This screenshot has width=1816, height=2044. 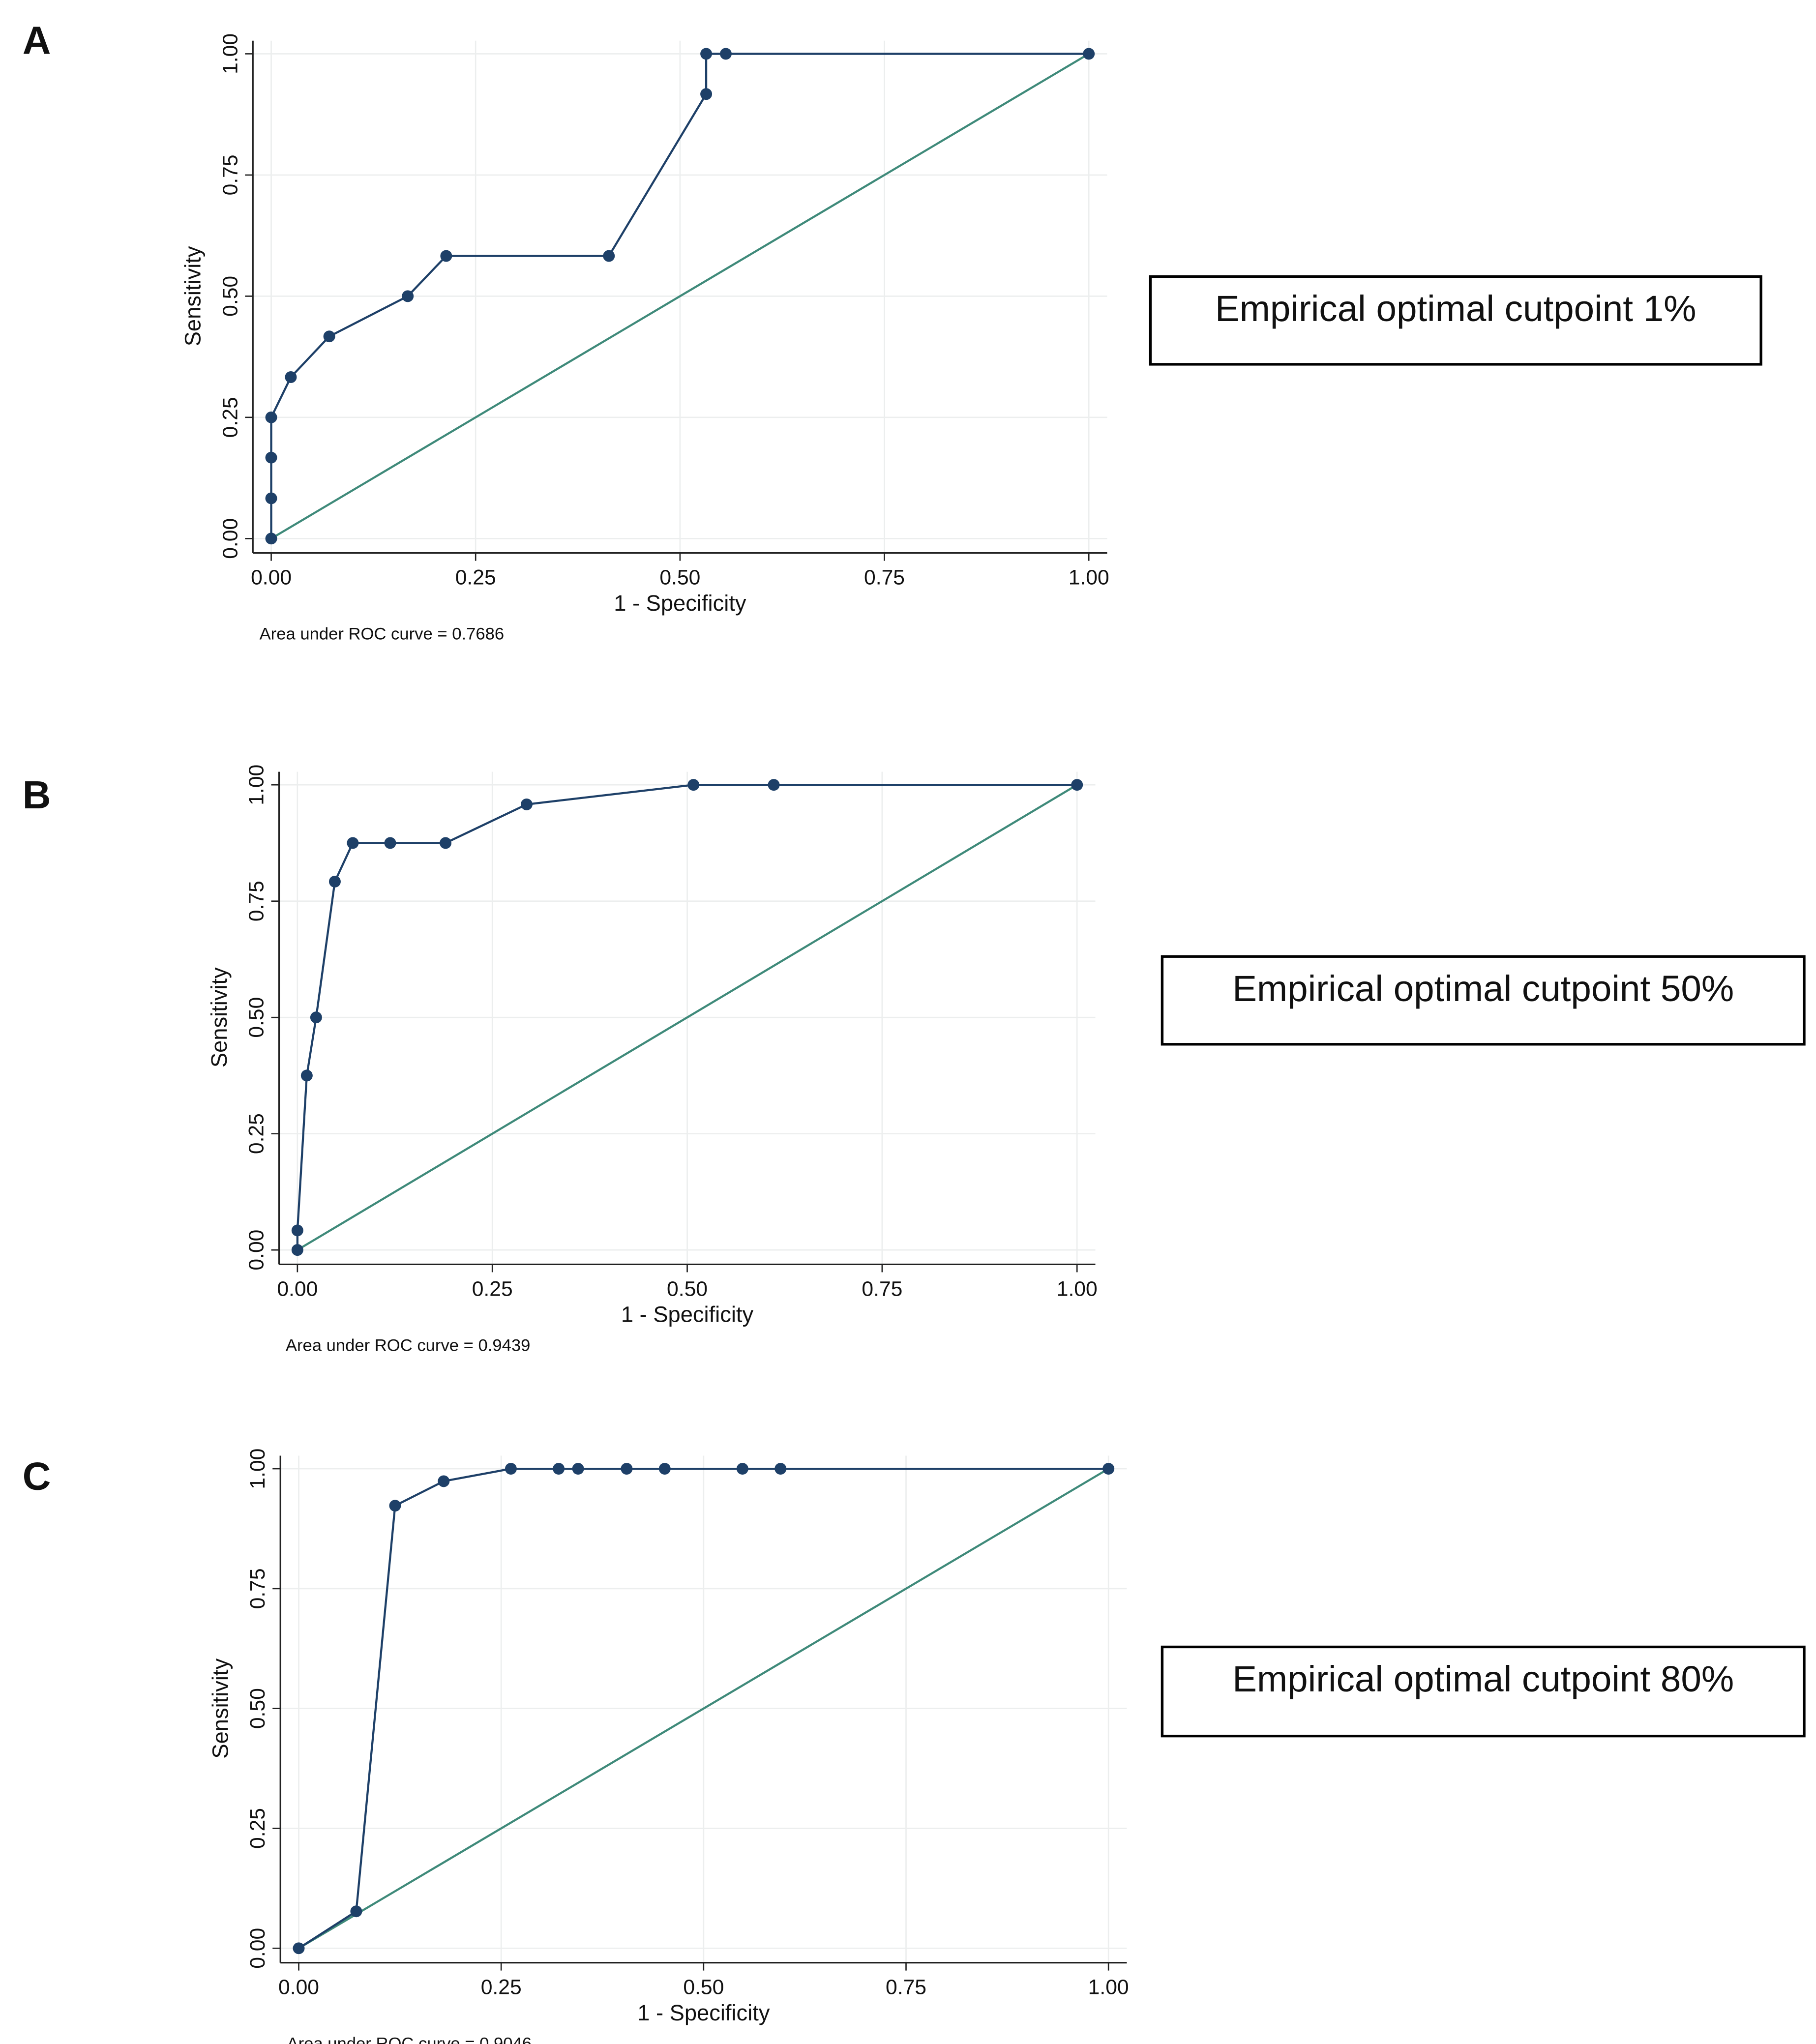 I want to click on auc-note: Area under ROC curve = 0.9439, so click(x=408, y=1345).